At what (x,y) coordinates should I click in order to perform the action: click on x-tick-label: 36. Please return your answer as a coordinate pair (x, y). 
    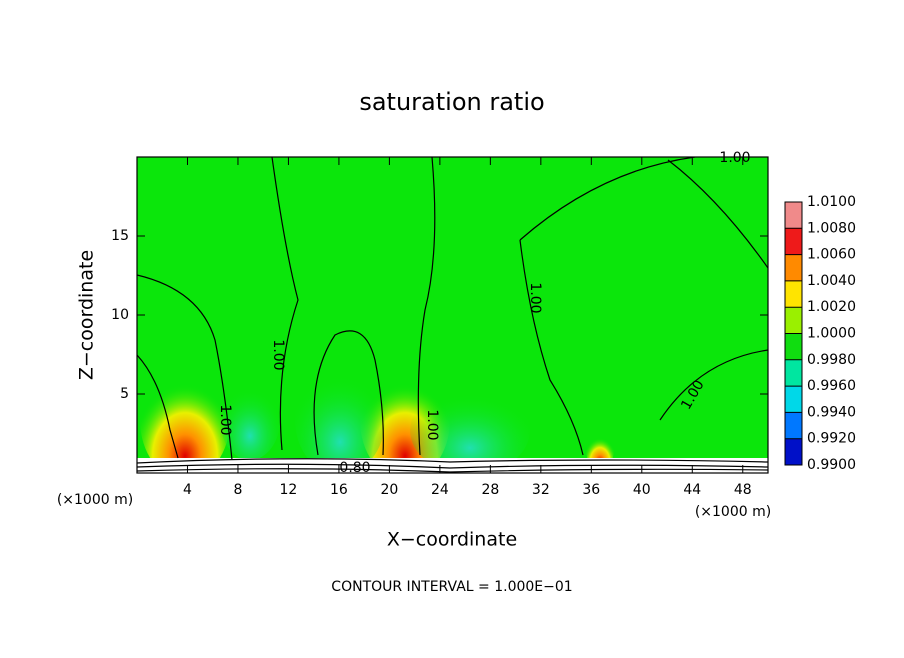
    Looking at the image, I should click on (591, 490).